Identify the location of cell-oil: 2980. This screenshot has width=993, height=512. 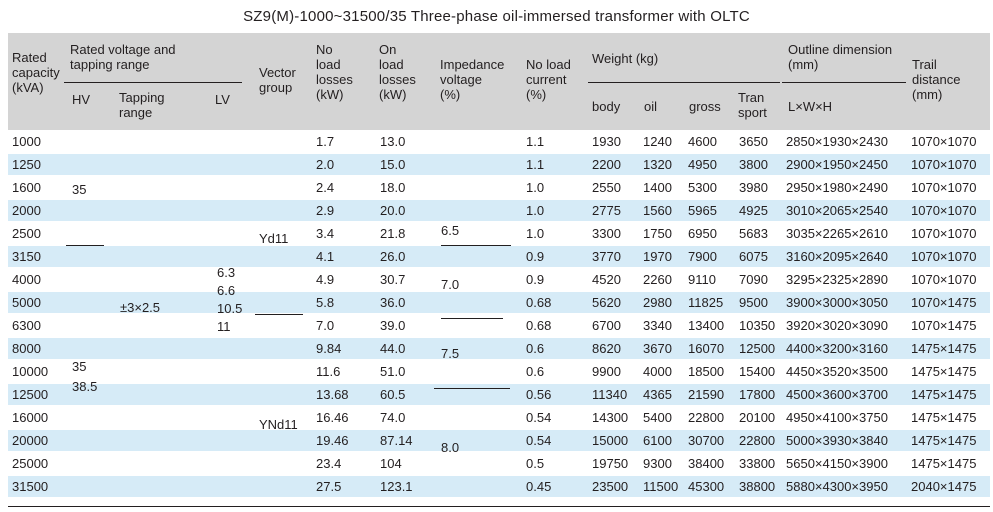
(657, 302).